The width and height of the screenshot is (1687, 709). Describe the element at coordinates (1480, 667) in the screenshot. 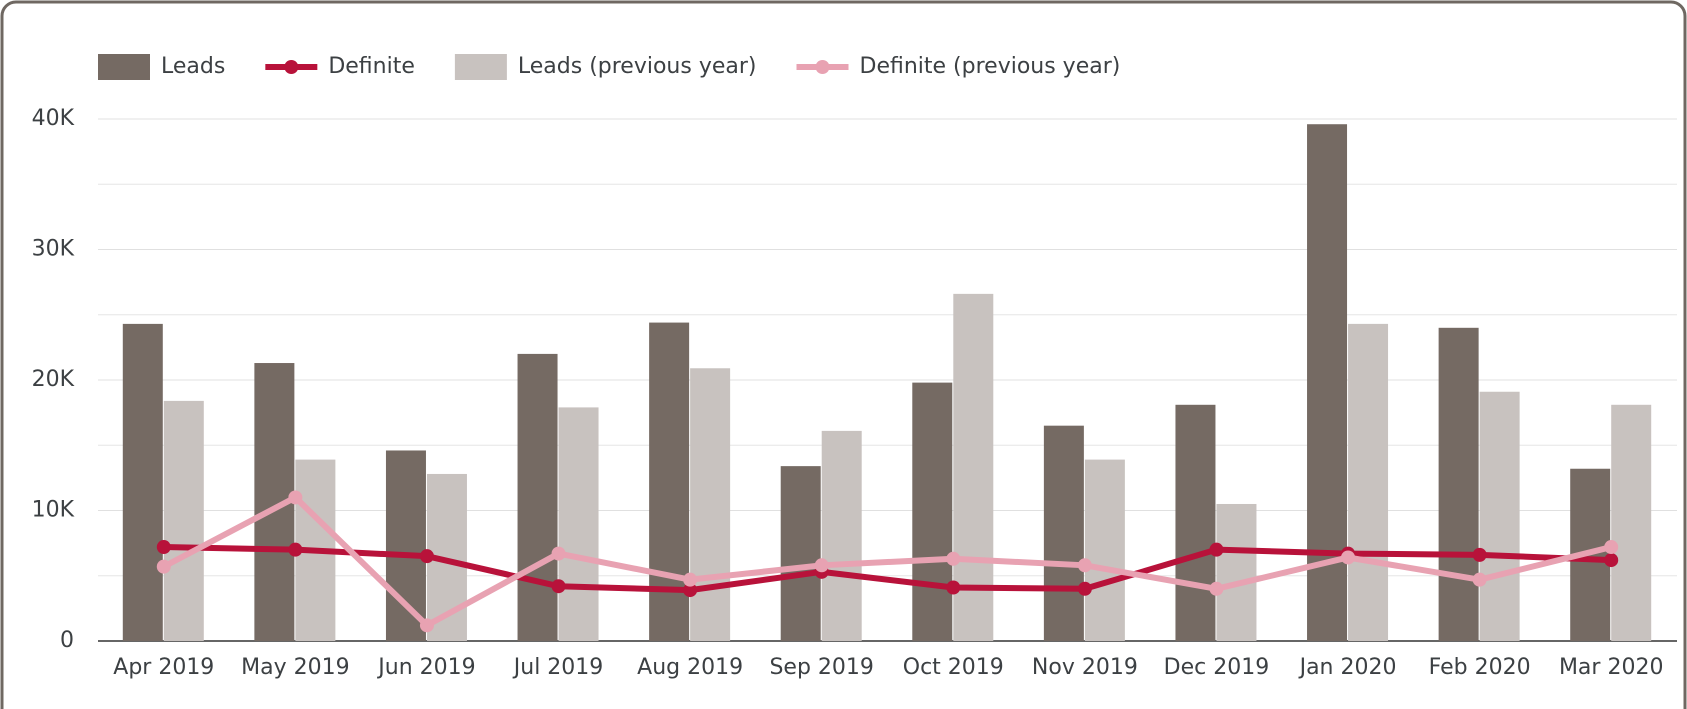

I see `x-tick-label: Feb 2020` at that location.